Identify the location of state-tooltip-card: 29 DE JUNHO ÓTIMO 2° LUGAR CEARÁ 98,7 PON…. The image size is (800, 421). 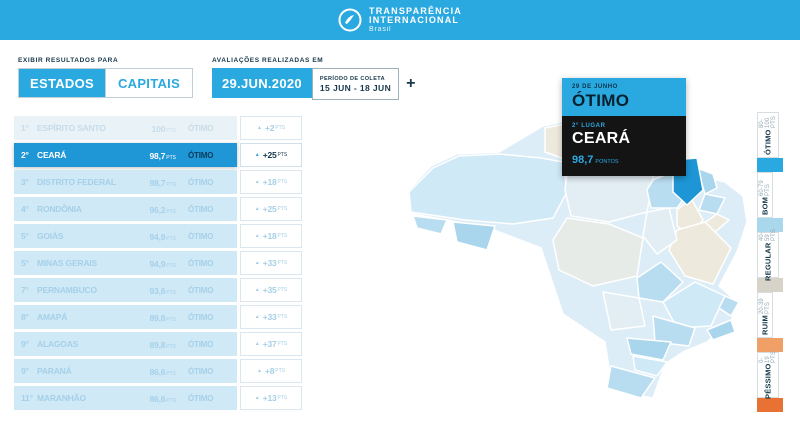
(624, 127).